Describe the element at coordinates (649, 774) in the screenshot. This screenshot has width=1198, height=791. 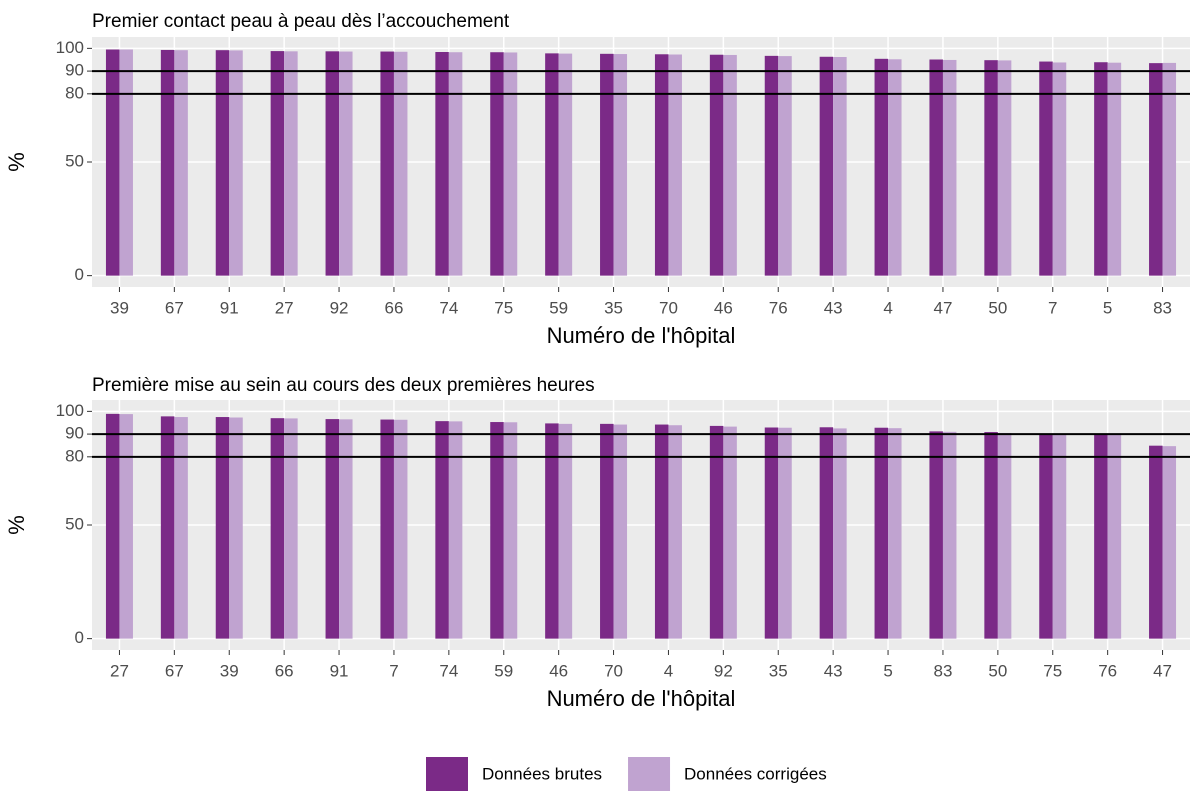
I see `legend-swatch` at that location.